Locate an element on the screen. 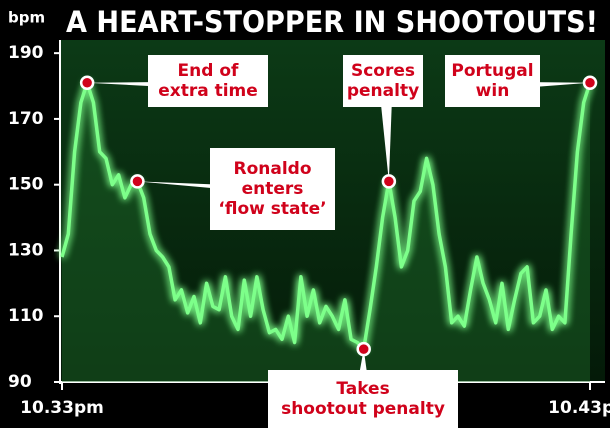 This screenshot has height=428, width=610. annotation: shootout penalty is located at coordinates (363, 409).